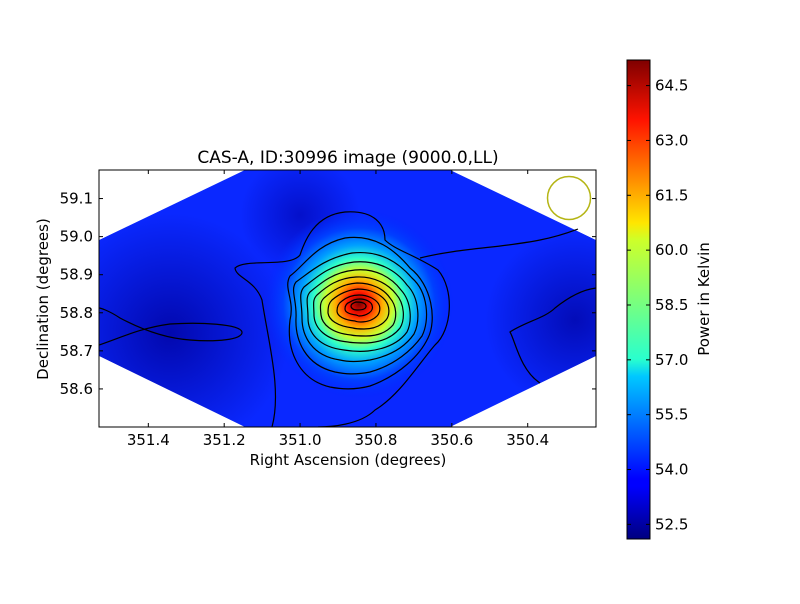 This screenshot has width=800, height=604. I want to click on colorbar-tick-label: 54.0, so click(671, 470).